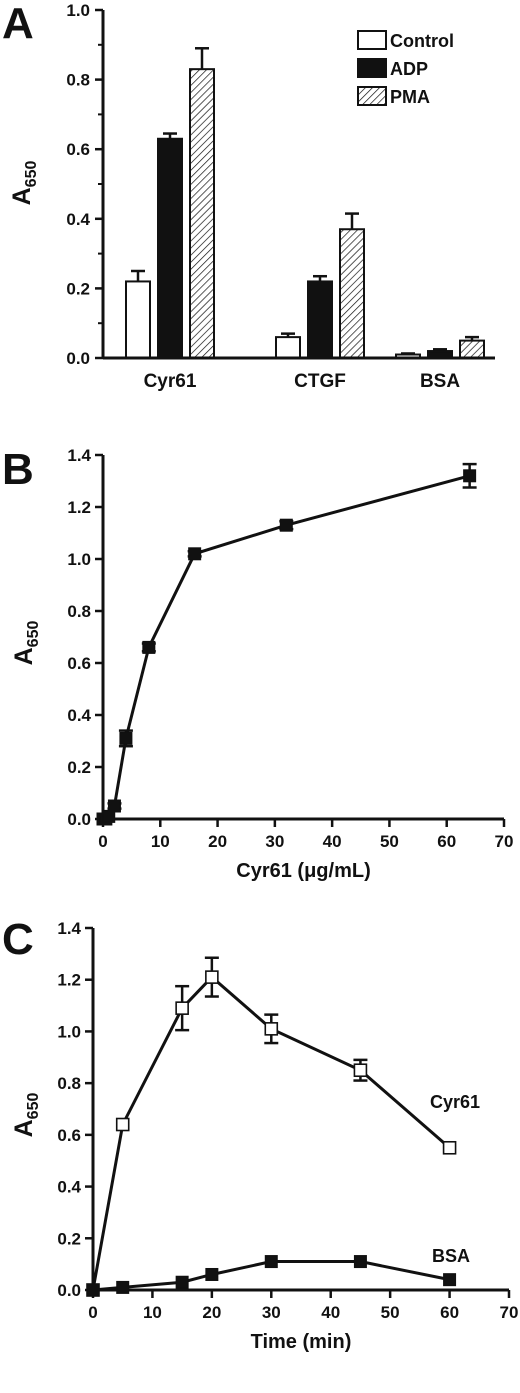 The image size is (520, 1393). Describe the element at coordinates (18, 24) in the screenshot. I see `panel-a-letter: A` at that location.